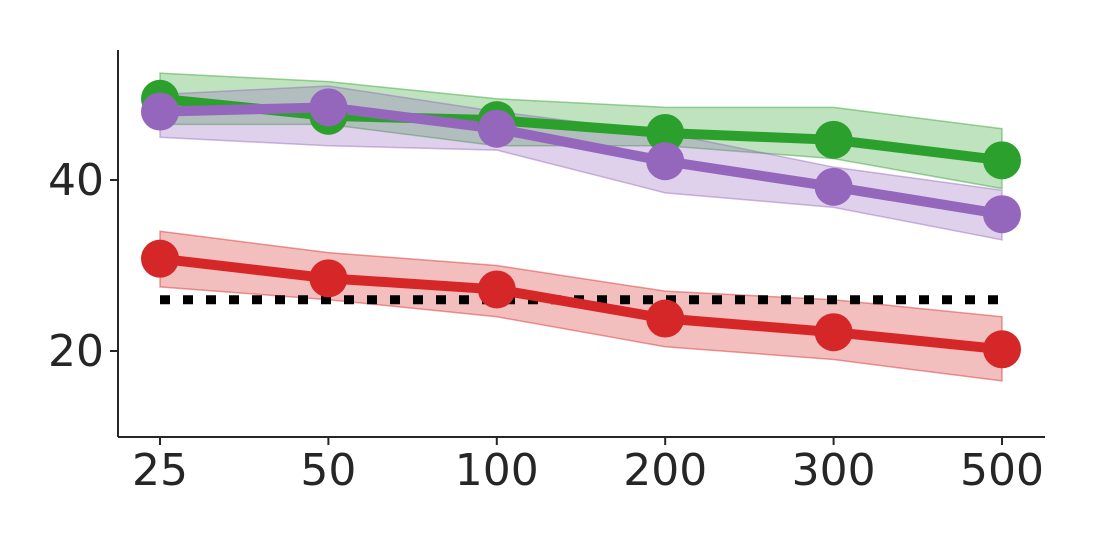 The width and height of the screenshot is (1096, 548). What do you see at coordinates (497, 470) in the screenshot?
I see `x-tick-label: 100` at bounding box center [497, 470].